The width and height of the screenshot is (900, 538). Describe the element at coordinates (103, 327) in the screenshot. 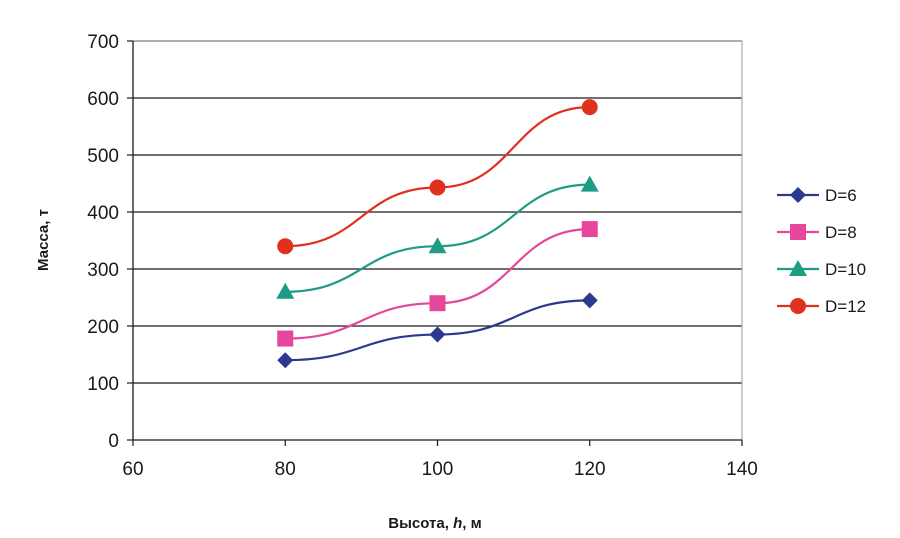

I see `y-tick-label: 200` at that location.